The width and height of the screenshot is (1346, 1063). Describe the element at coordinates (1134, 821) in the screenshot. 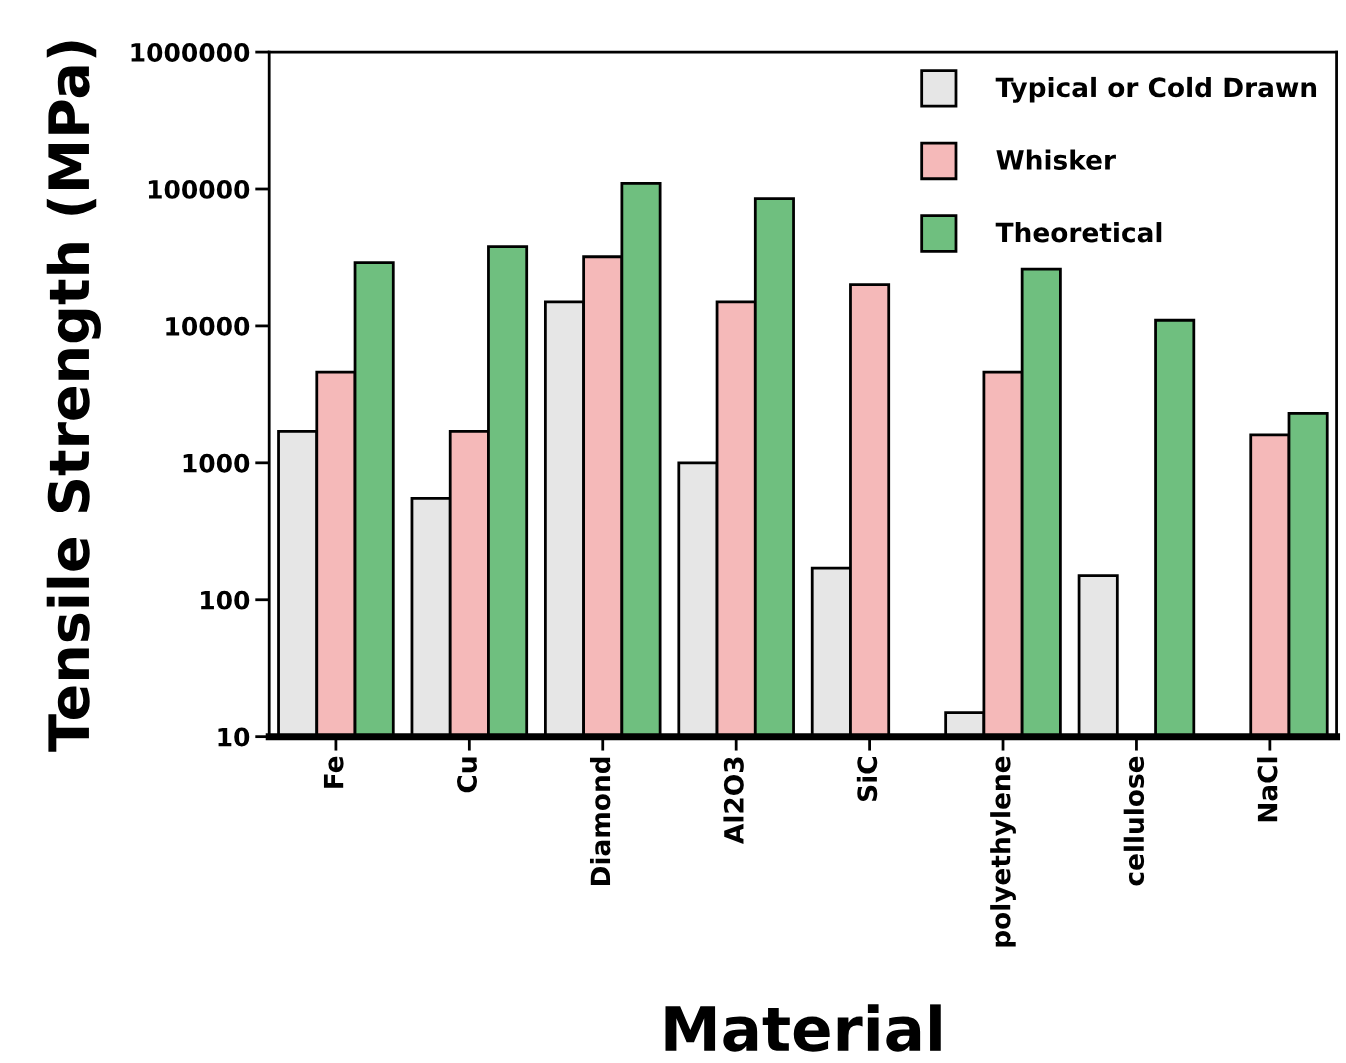

I see `x-tick-label: cellulose` at that location.